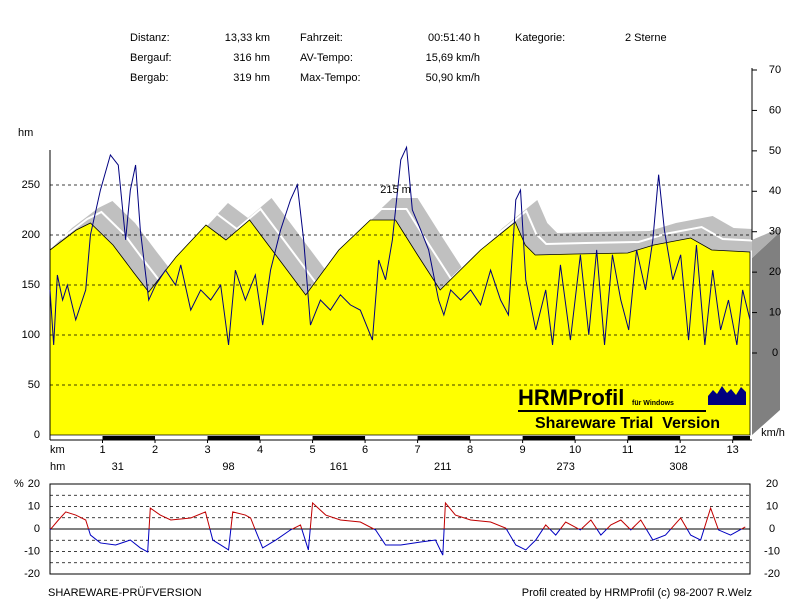 The width and height of the screenshot is (800, 600). What do you see at coordinates (32, 551) in the screenshot?
I see `y-tick-label: -10` at bounding box center [32, 551].